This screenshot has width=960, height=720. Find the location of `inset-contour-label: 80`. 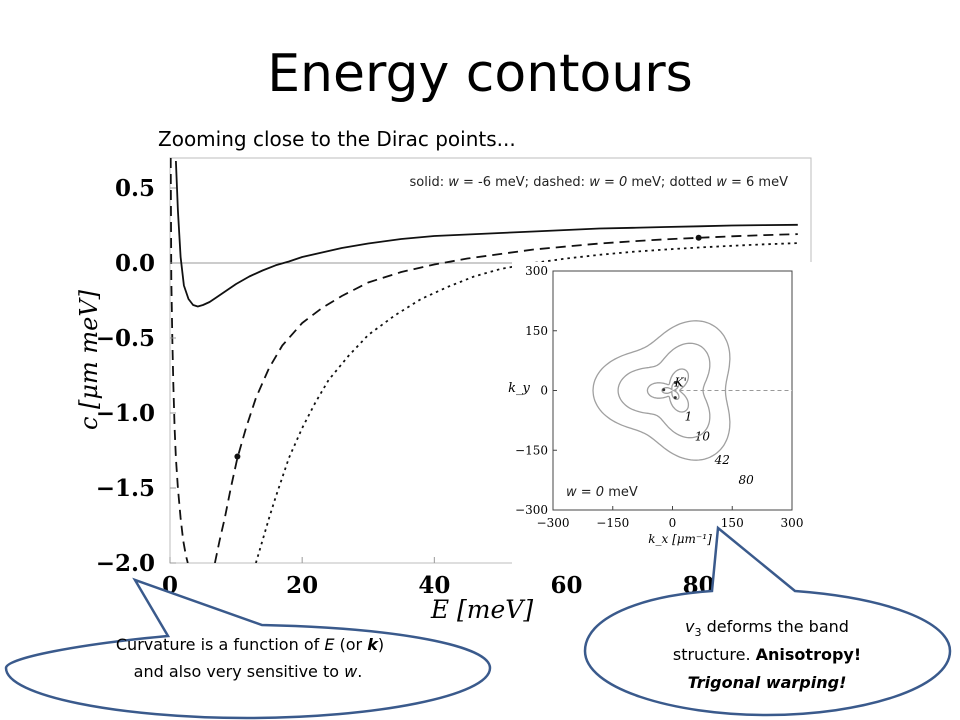

inset-contour-label: 80 is located at coordinates (747, 480).